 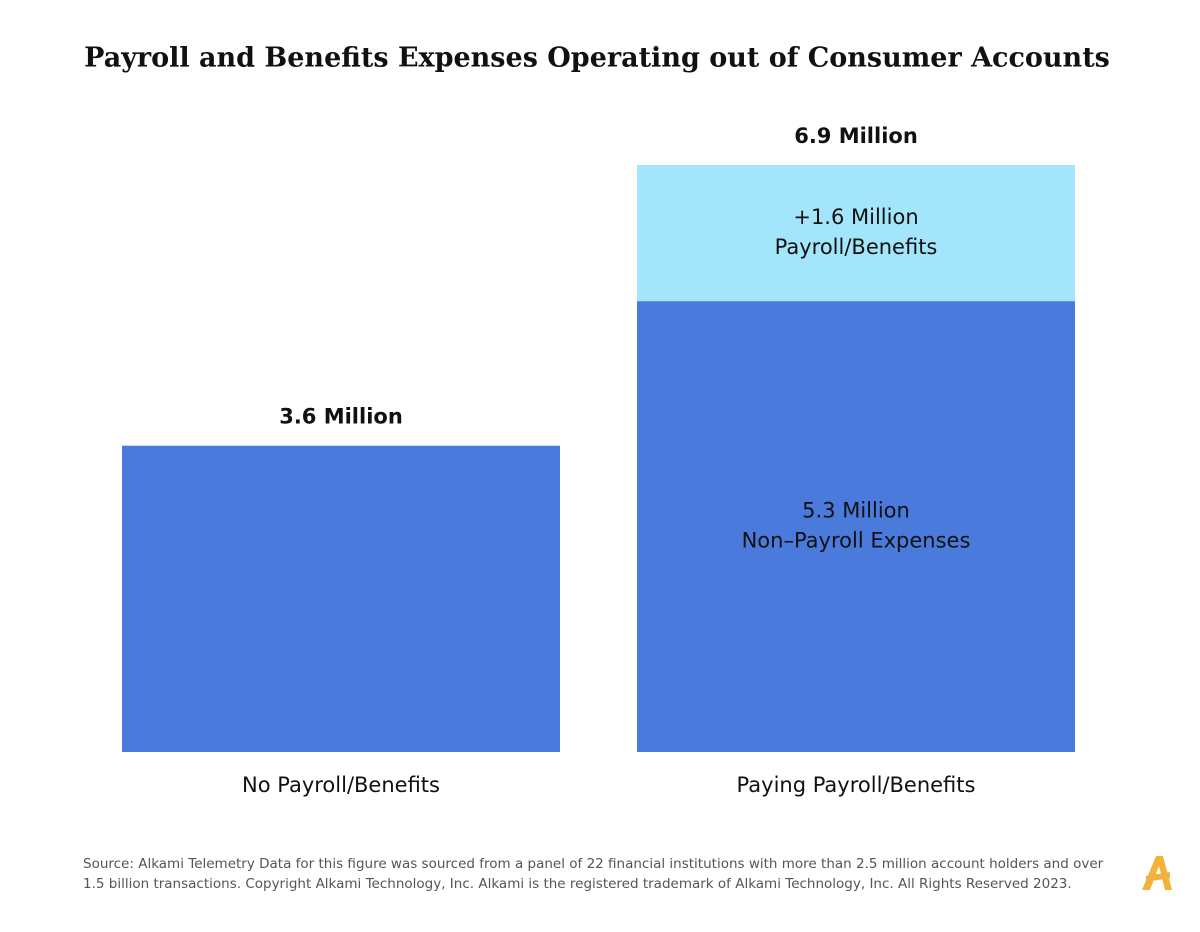 What do you see at coordinates (341, 417) in the screenshot?
I see `total-label: 3.6 Million` at bounding box center [341, 417].